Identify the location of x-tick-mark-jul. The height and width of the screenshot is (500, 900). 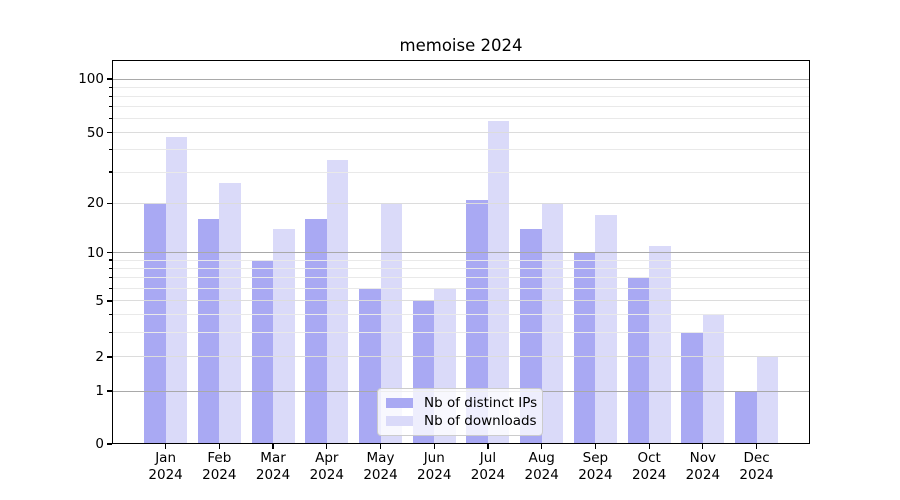
(488, 446).